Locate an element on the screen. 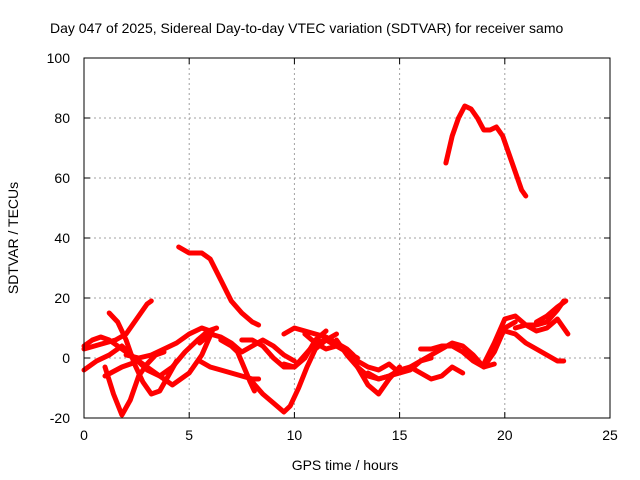  x-axis-label: GPS time / hours is located at coordinates (345, 465).